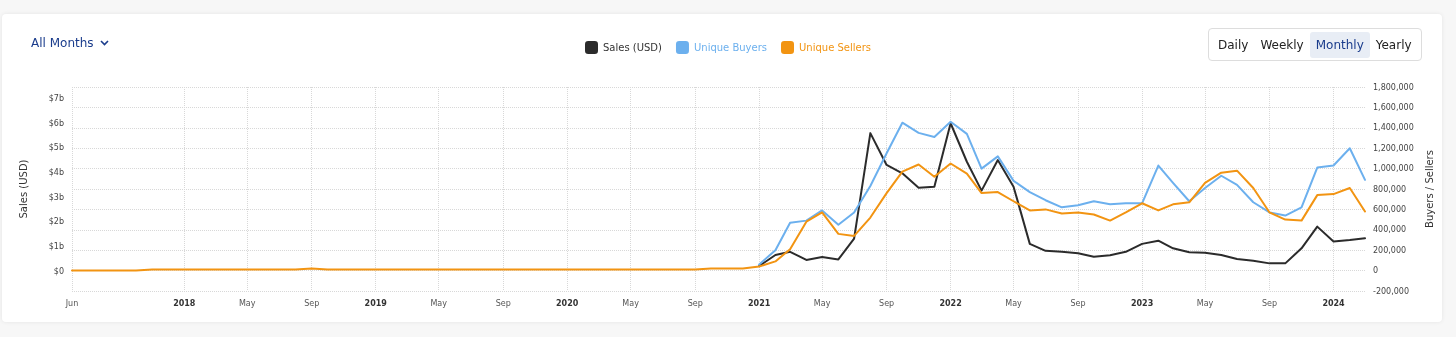 The image size is (1456, 337). I want to click on text: All Months, so click(62, 43).